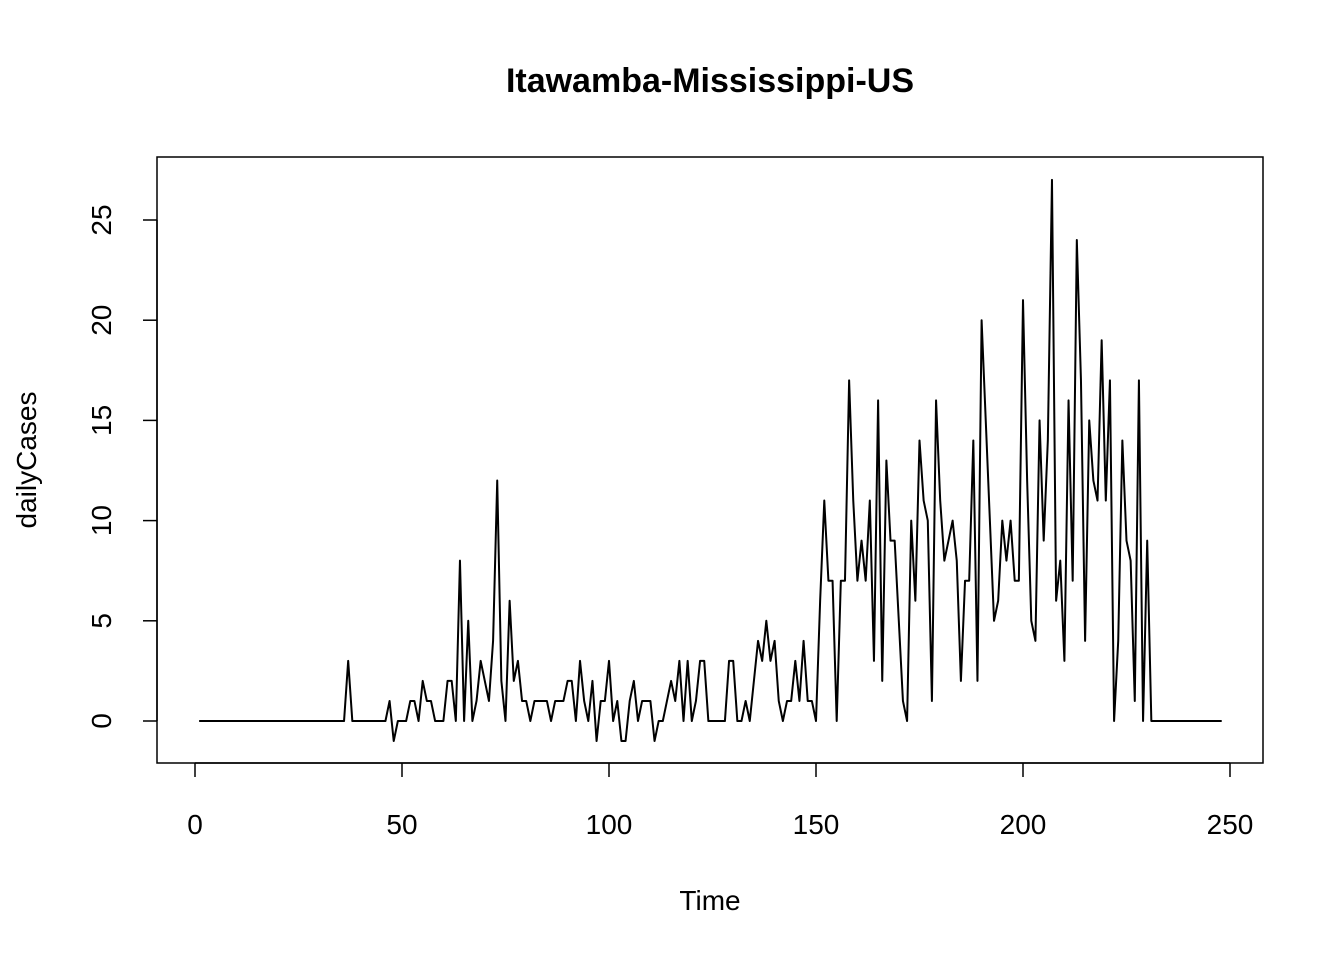 This screenshot has height=960, width=1344. What do you see at coordinates (195, 824) in the screenshot?
I see `x-tick-label: 0` at bounding box center [195, 824].